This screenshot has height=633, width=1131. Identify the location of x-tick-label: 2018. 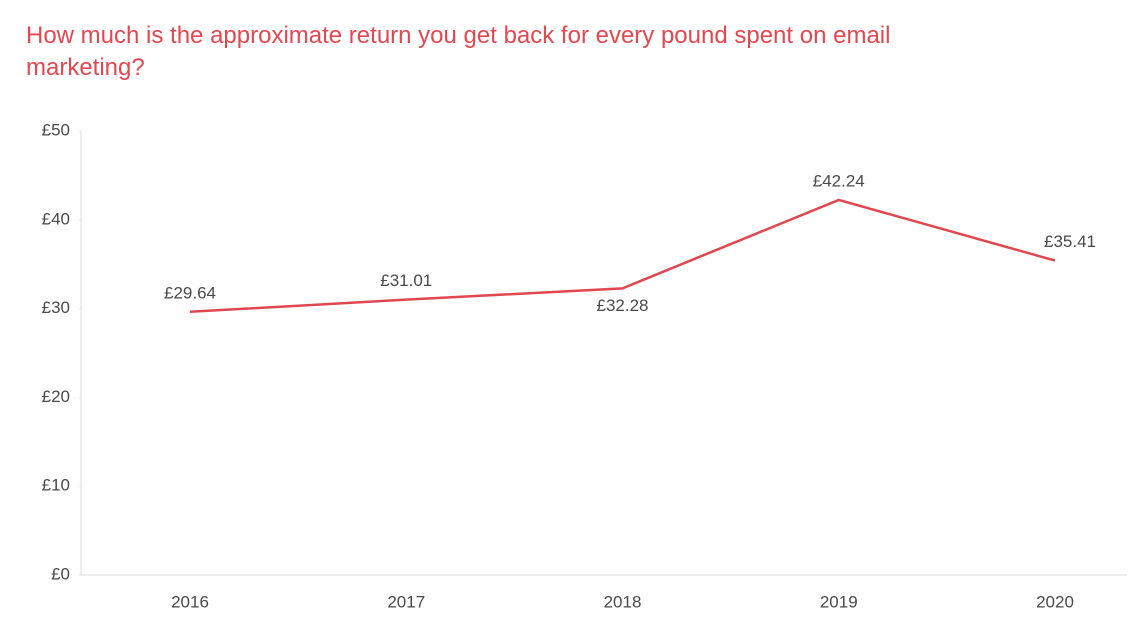
(623, 601).